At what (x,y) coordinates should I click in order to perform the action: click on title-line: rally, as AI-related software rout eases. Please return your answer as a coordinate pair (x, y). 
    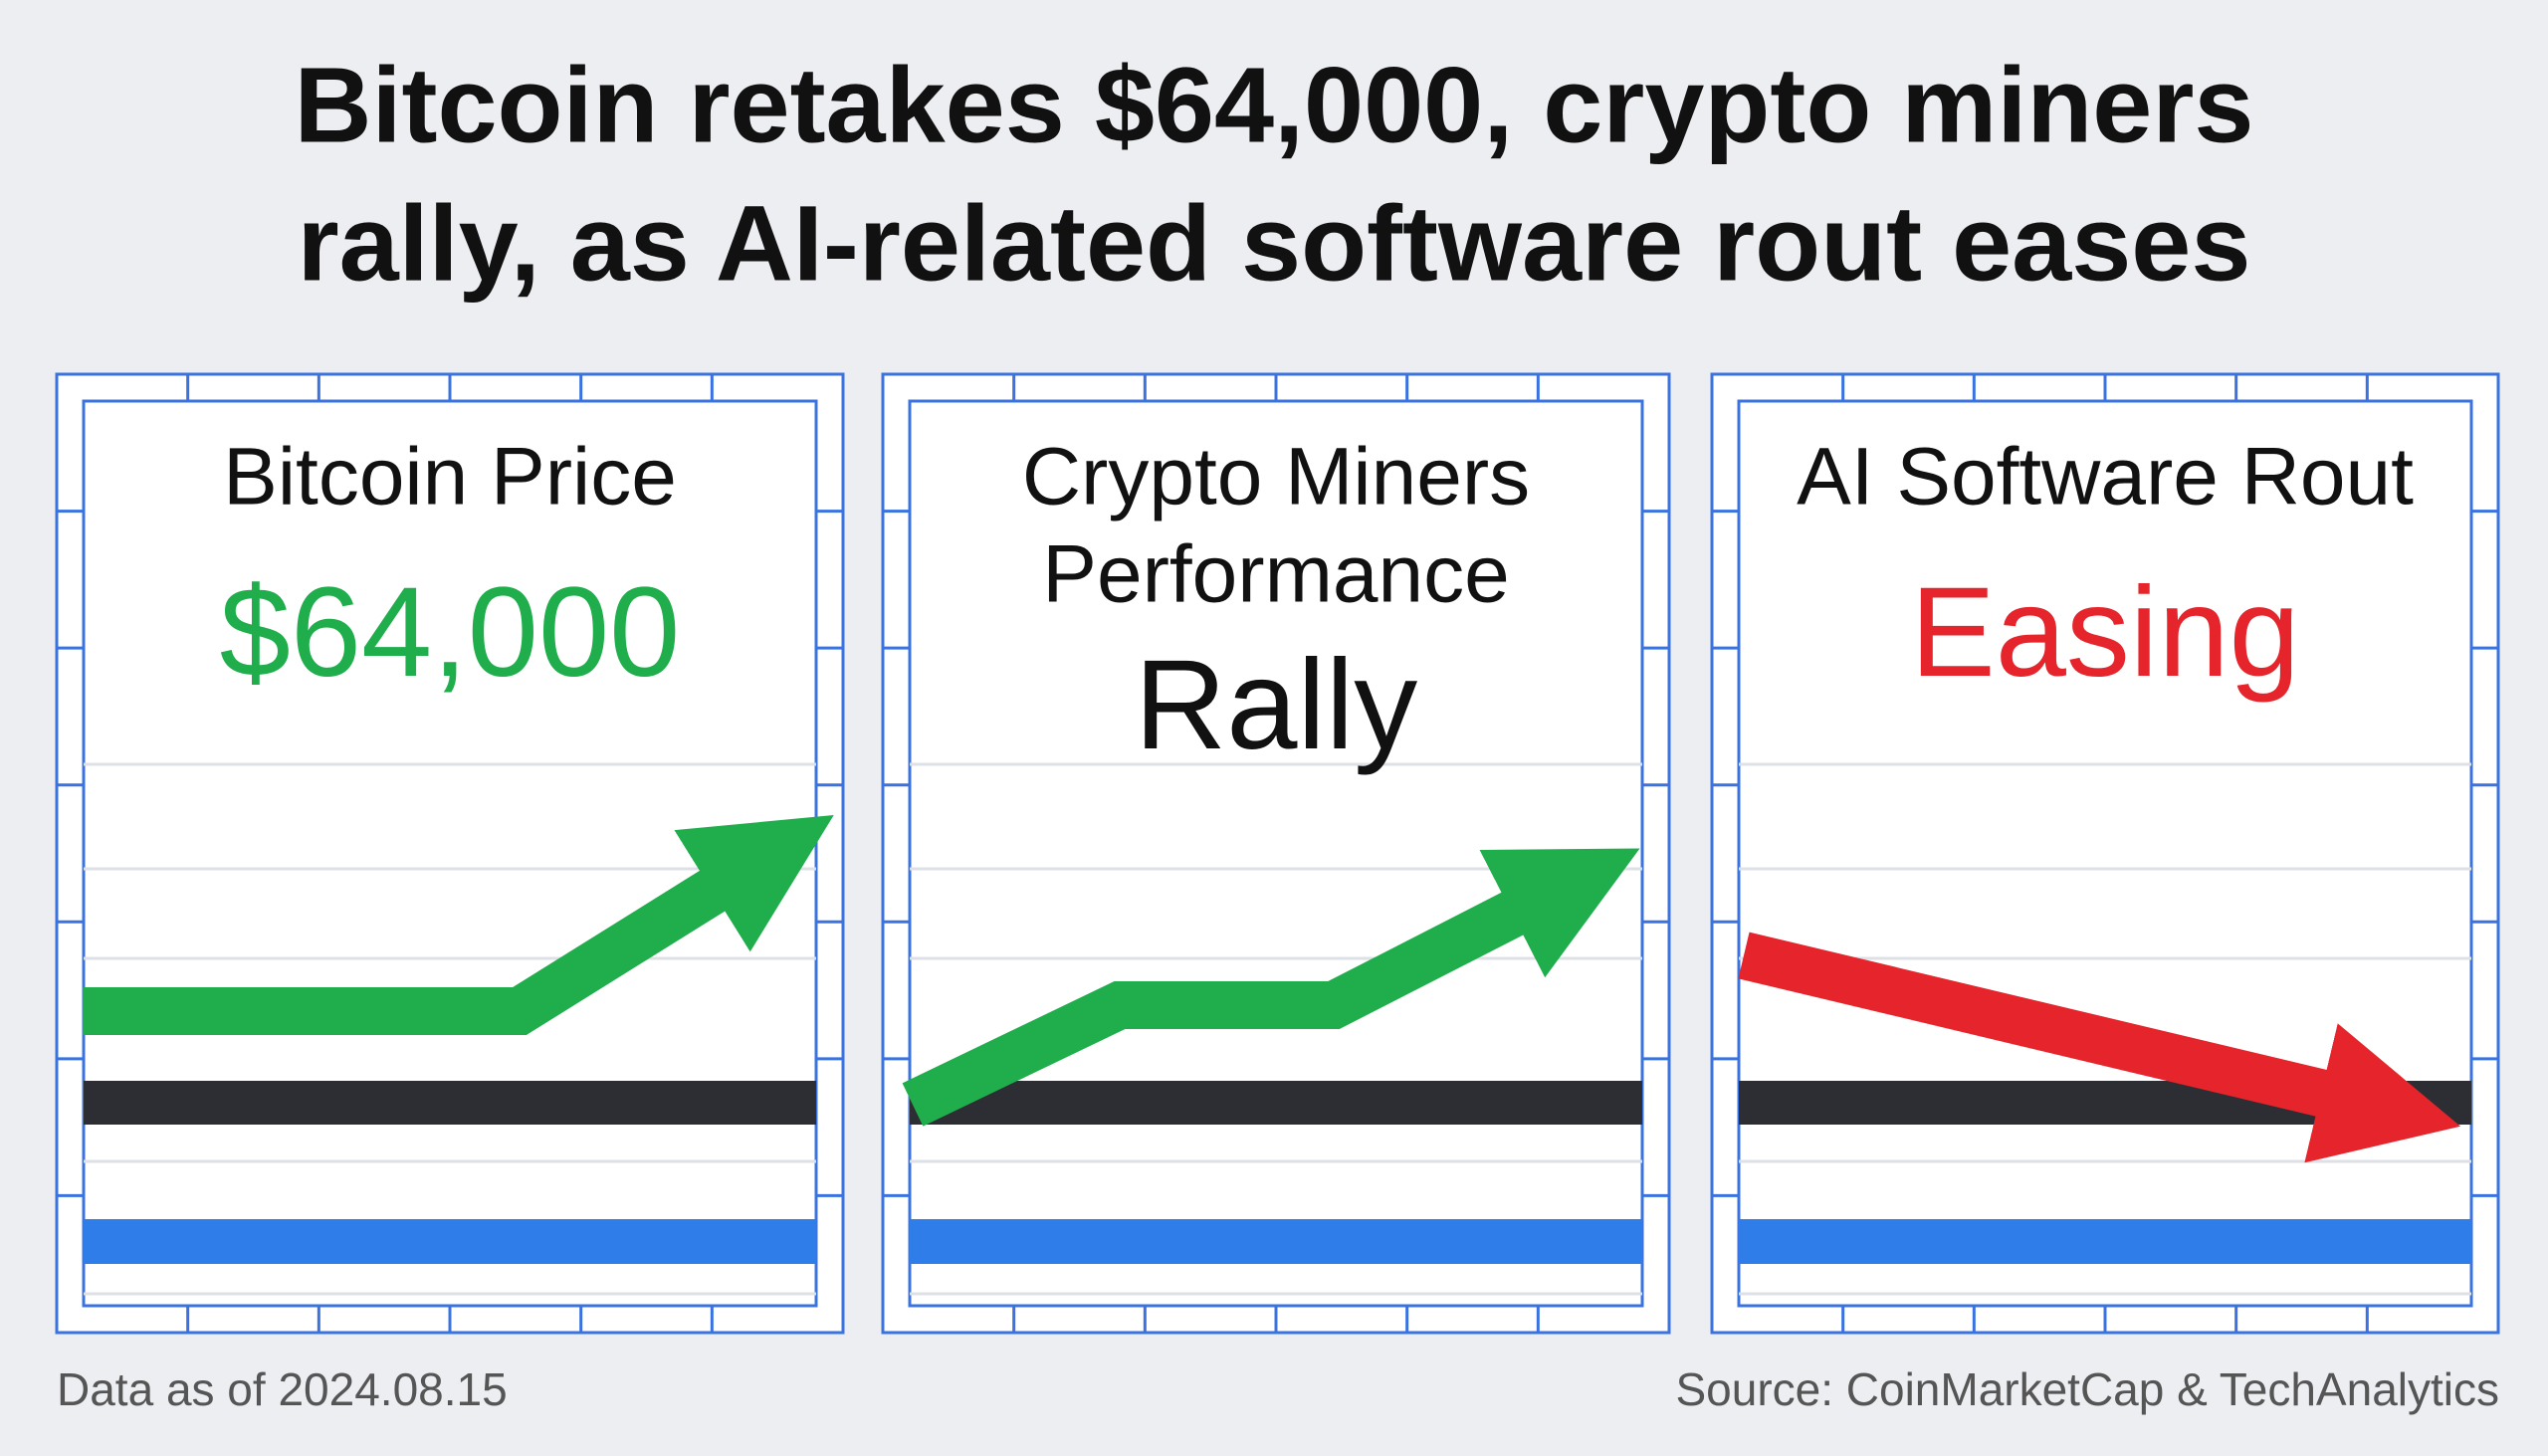
    Looking at the image, I should click on (1274, 243).